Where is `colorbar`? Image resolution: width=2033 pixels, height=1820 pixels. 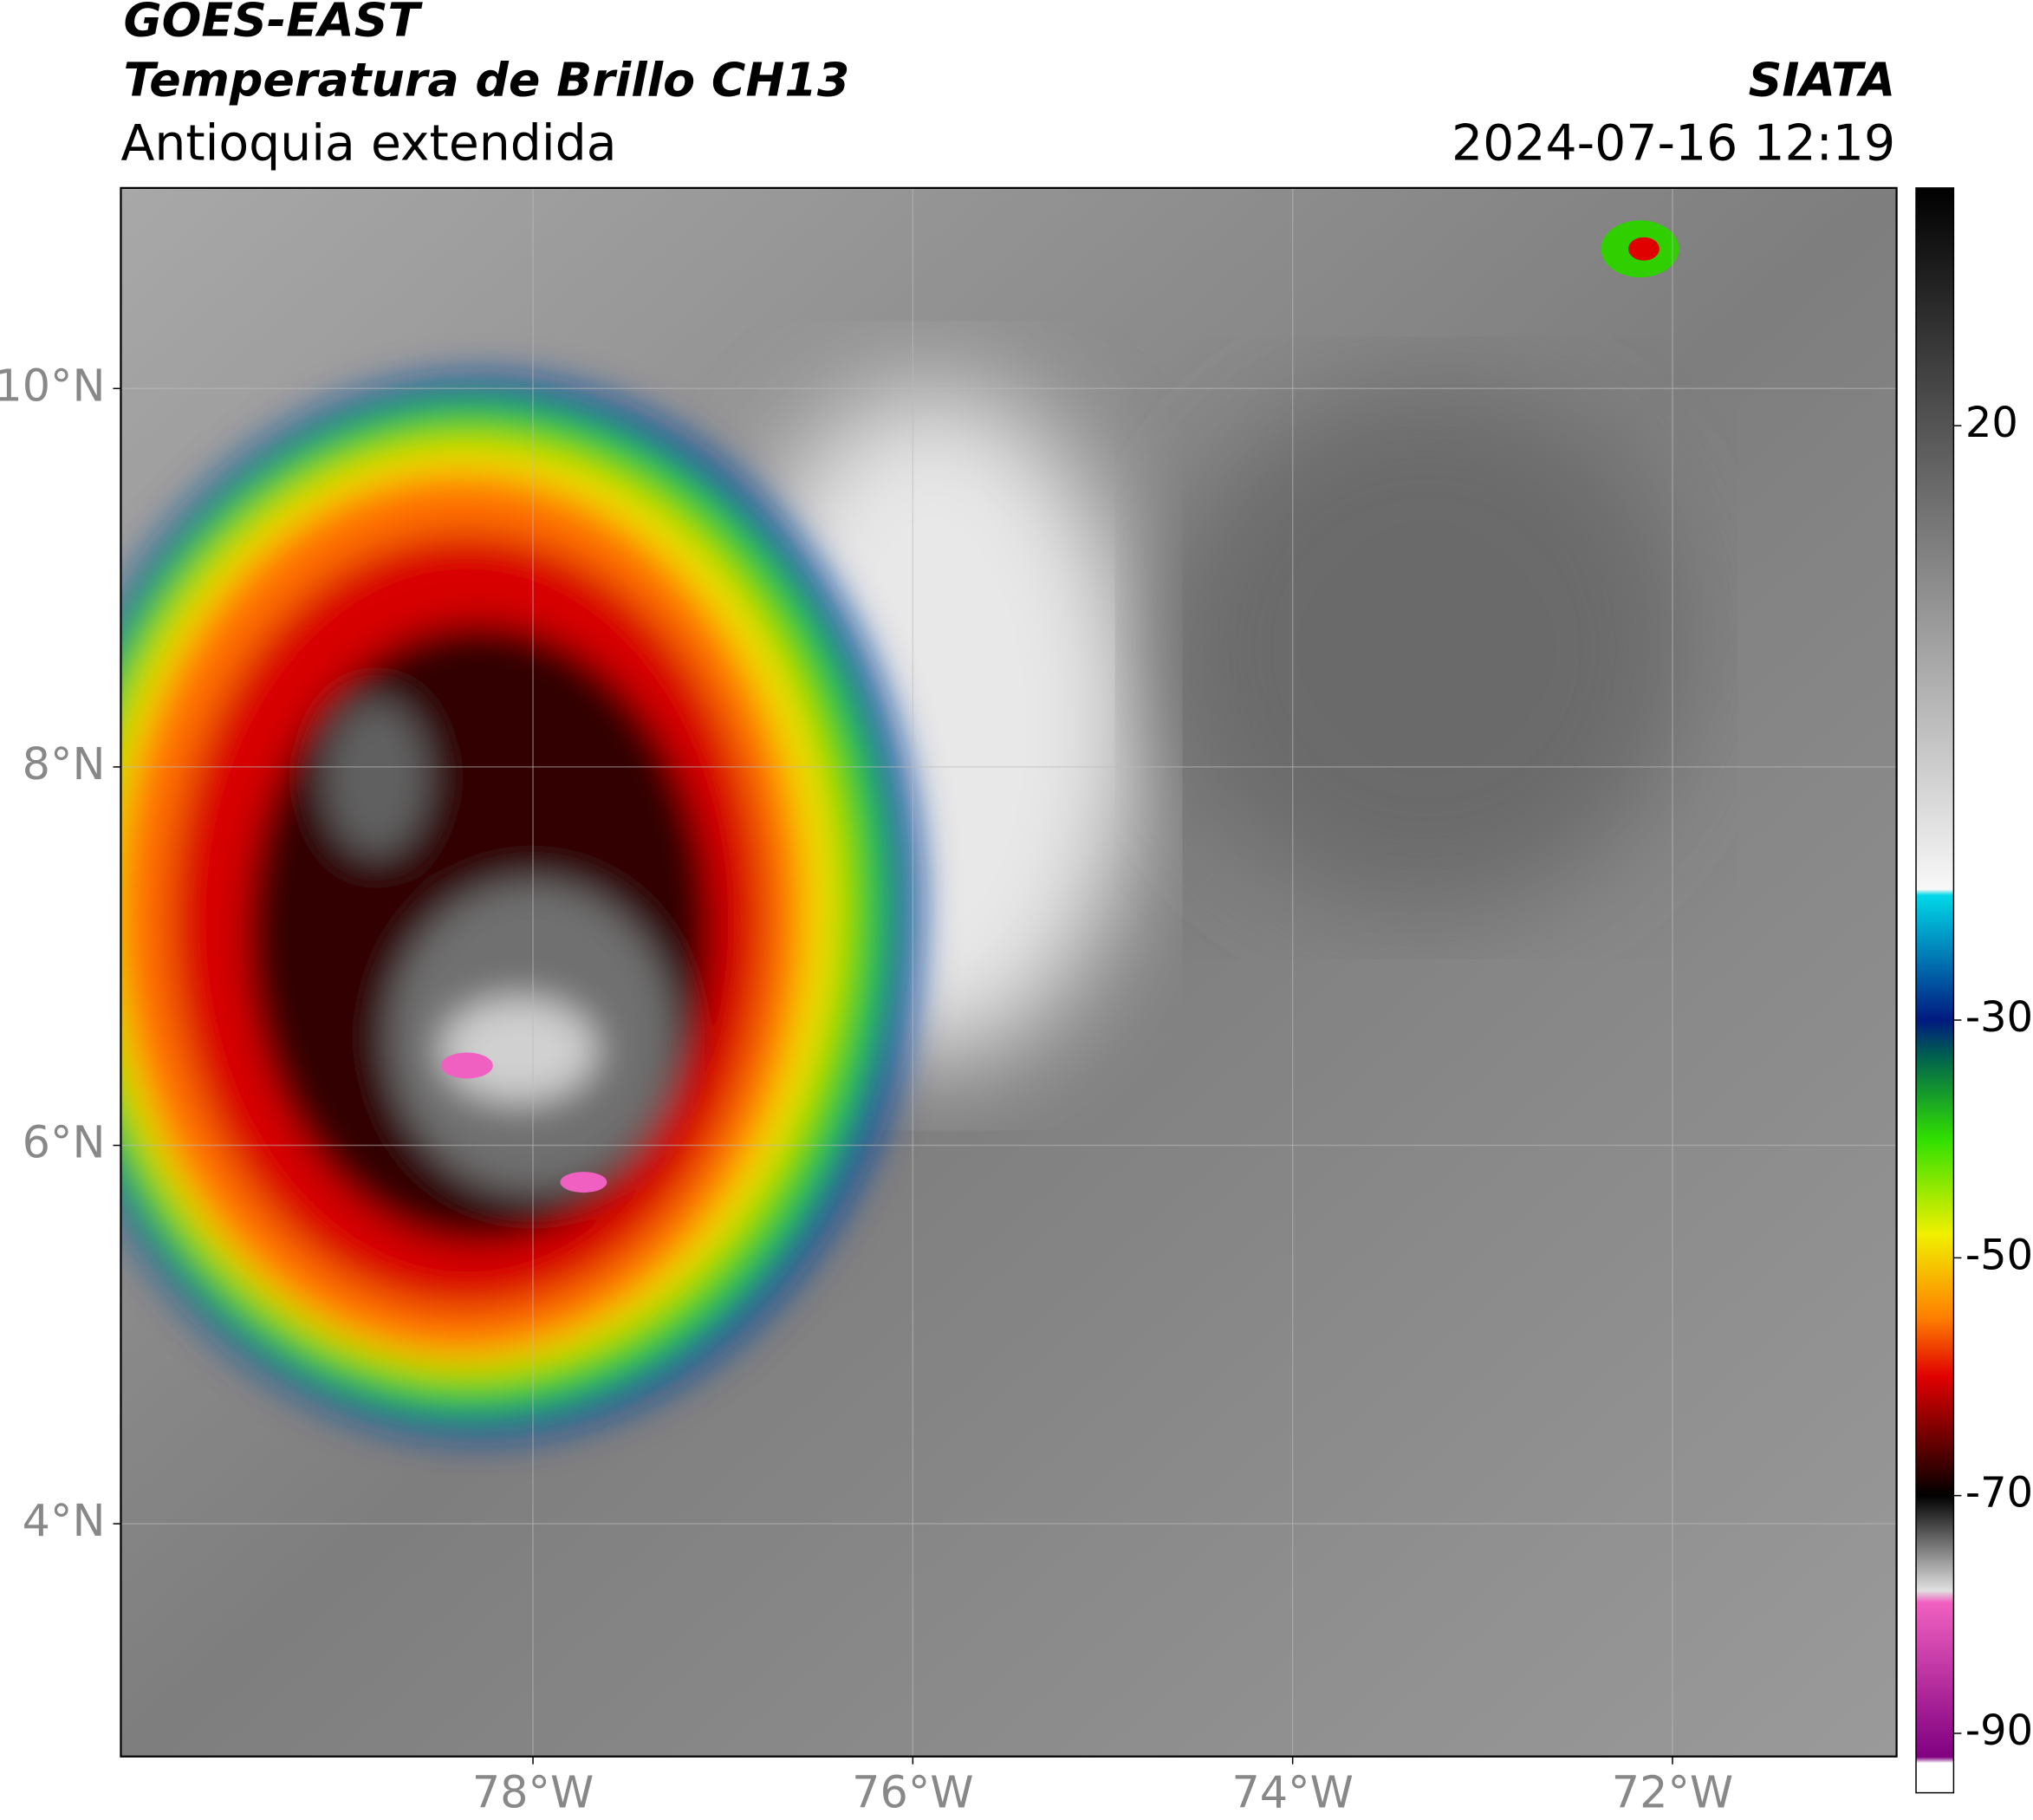 colorbar is located at coordinates (1935, 990).